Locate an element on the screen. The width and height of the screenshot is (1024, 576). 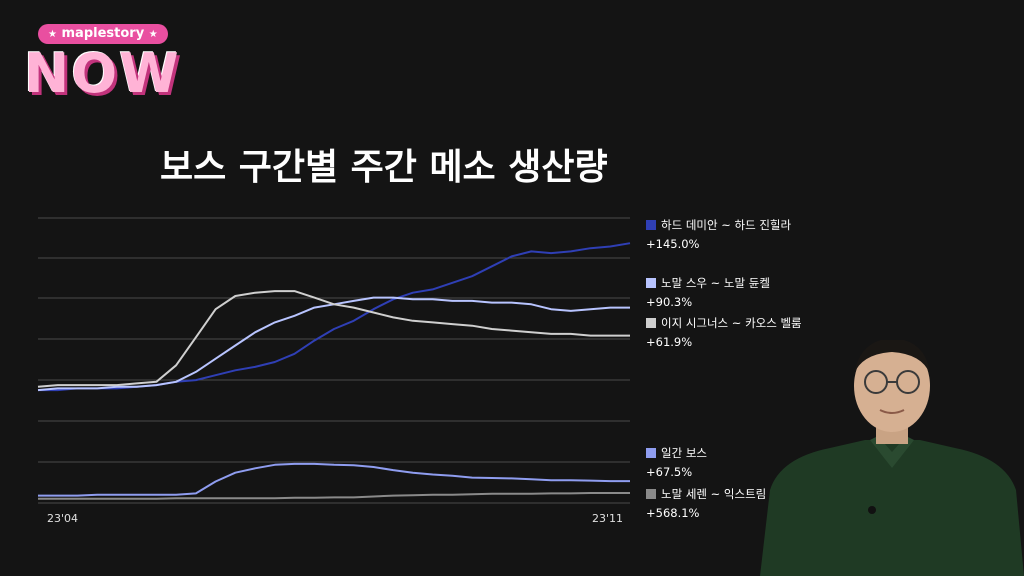
legend-change: +67.5% is located at coordinates (669, 472).